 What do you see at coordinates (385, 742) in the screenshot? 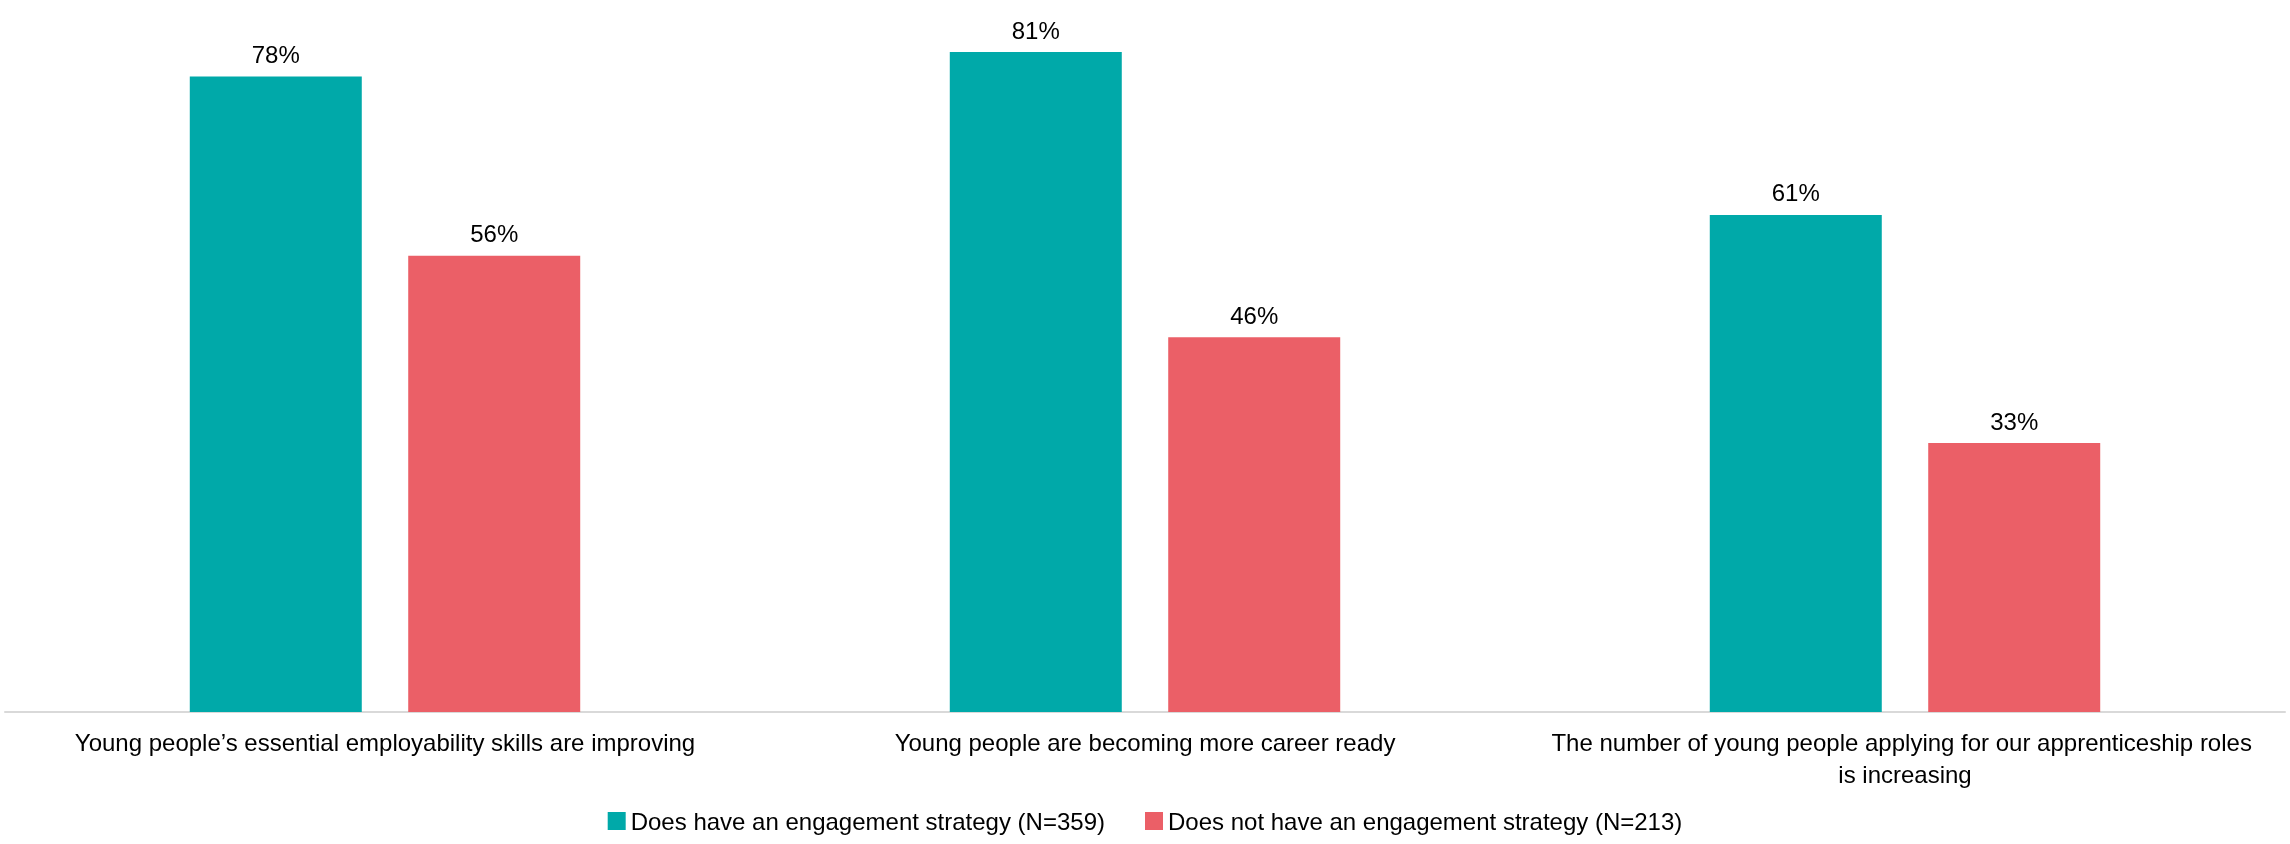
I see `x-tick-label: Young people’s essential employability skills are improving` at bounding box center [385, 742].